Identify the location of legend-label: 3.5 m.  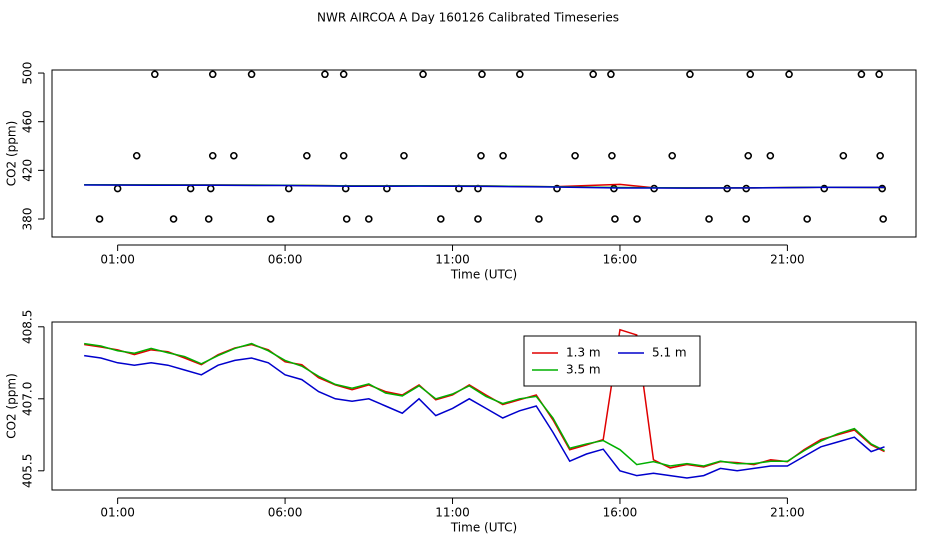
(583, 370).